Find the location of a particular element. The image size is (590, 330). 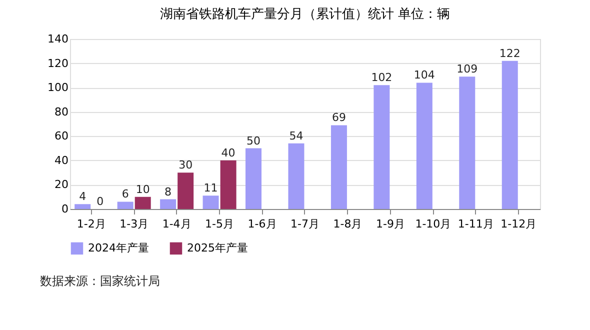

x-tick-label: 1-12月 is located at coordinates (518, 224).